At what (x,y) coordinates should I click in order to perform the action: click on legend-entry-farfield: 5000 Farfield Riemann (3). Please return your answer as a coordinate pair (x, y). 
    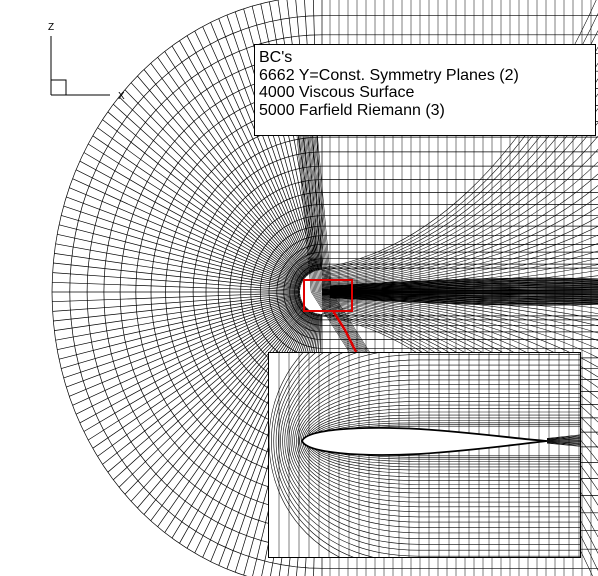
    Looking at the image, I should click on (352, 110).